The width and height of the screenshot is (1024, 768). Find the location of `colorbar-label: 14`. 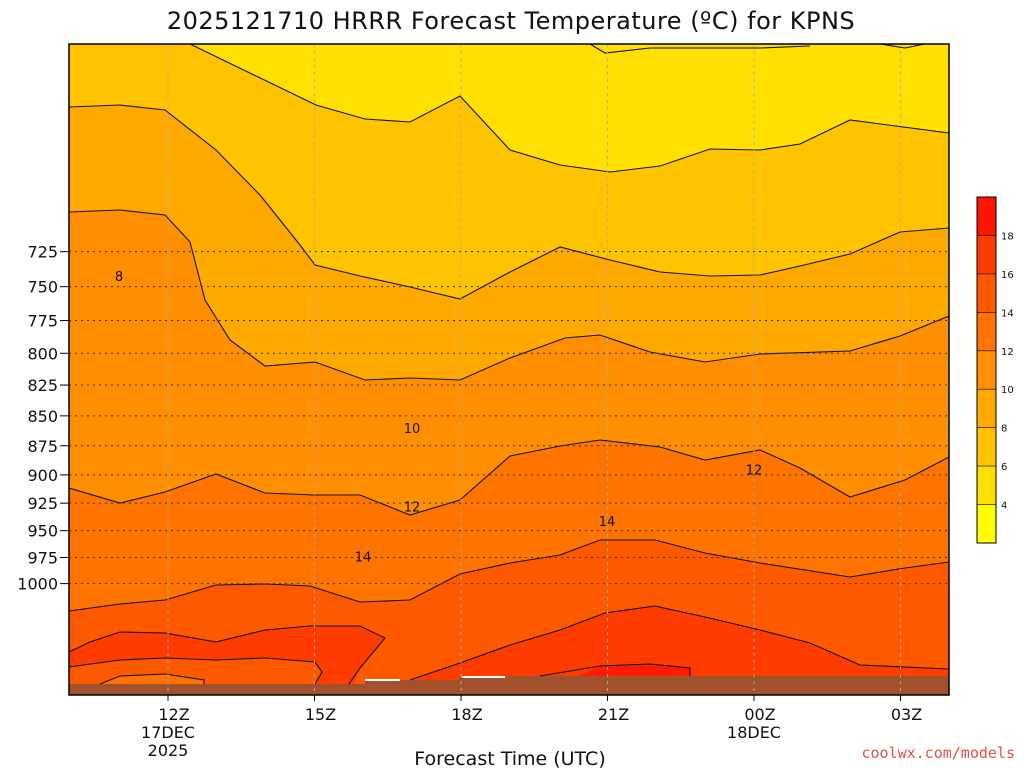

colorbar-label: 14 is located at coordinates (1007, 313).